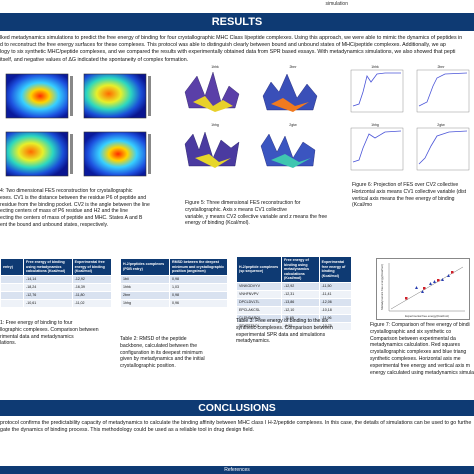 The image size is (474, 474). Describe the element at coordinates (145, 267) in the screenshot. I see `table-header: H-2/peptides complexes (PDB entry)` at that location.